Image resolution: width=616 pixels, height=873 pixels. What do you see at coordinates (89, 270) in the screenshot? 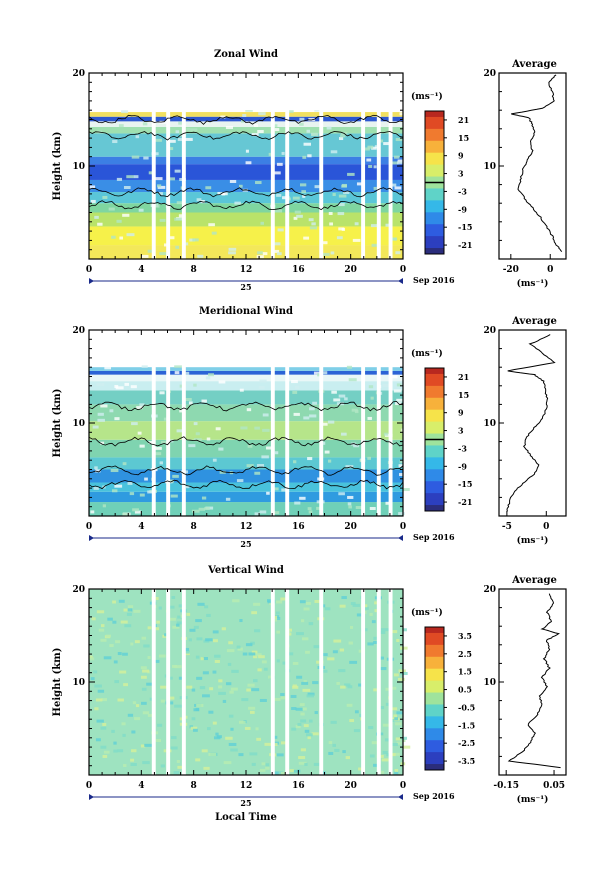
I see `x-tick-label: 0` at bounding box center [89, 270].